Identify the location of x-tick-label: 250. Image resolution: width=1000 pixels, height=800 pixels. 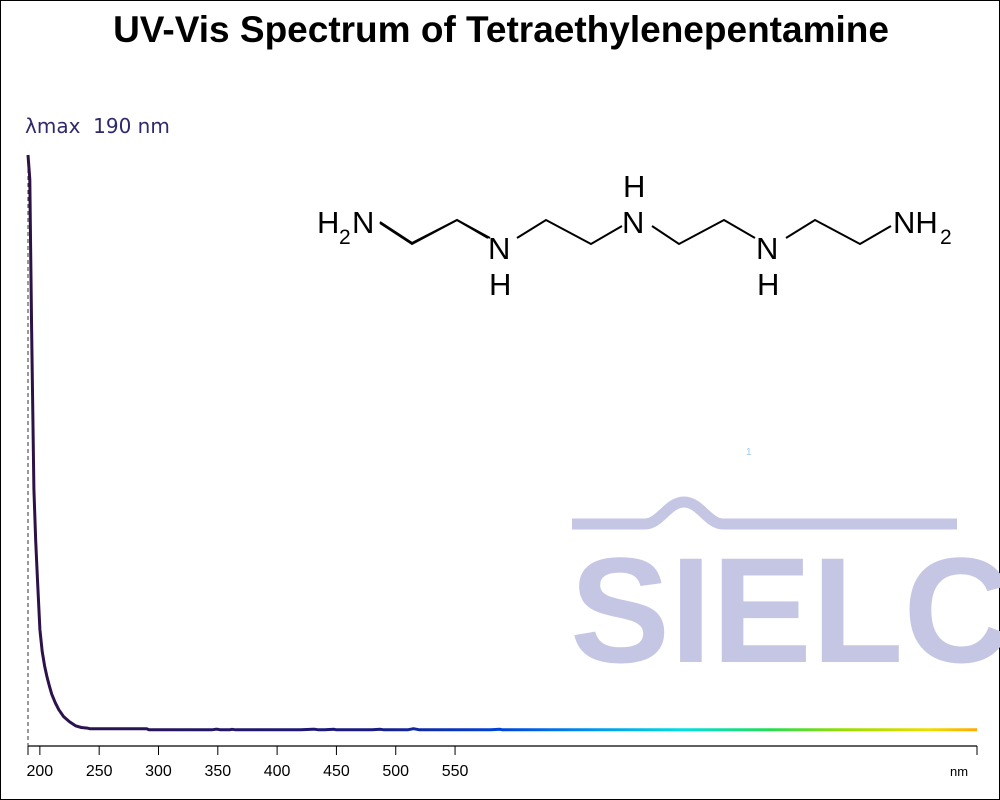
(99, 771).